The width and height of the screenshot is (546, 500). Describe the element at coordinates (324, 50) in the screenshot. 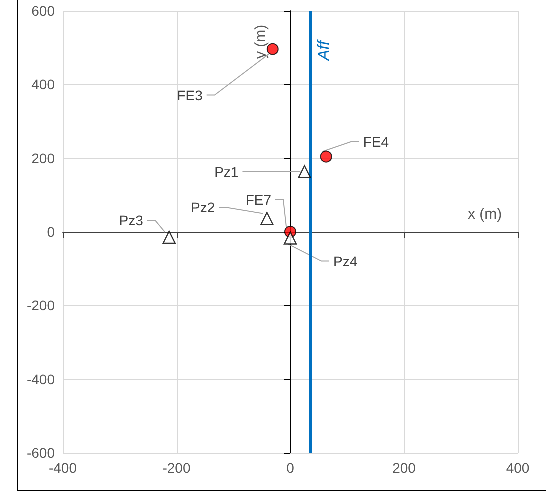

I see `ref-line-label: Aff` at that location.